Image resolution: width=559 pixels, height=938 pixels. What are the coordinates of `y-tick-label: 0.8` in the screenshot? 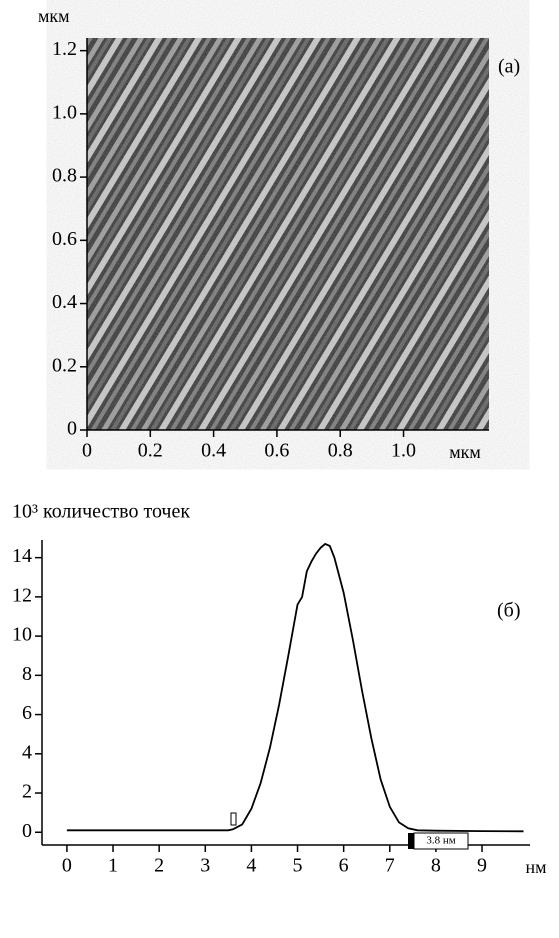 It's located at (64, 176).